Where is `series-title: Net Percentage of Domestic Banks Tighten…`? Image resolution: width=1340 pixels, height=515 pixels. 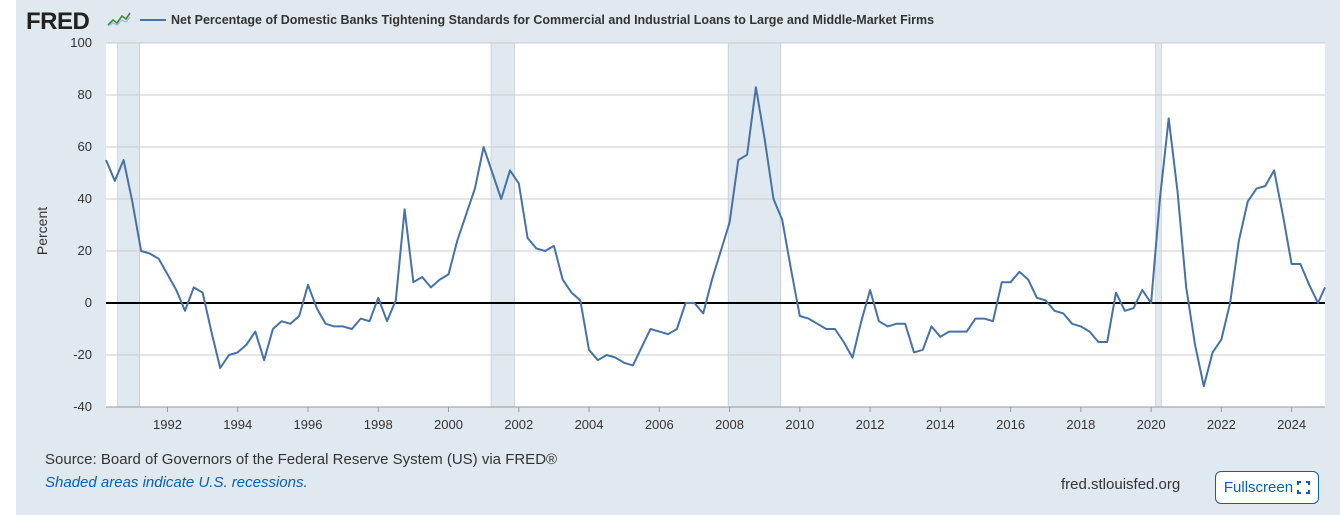 series-title: Net Percentage of Domestic Banks Tighten… is located at coordinates (553, 20).